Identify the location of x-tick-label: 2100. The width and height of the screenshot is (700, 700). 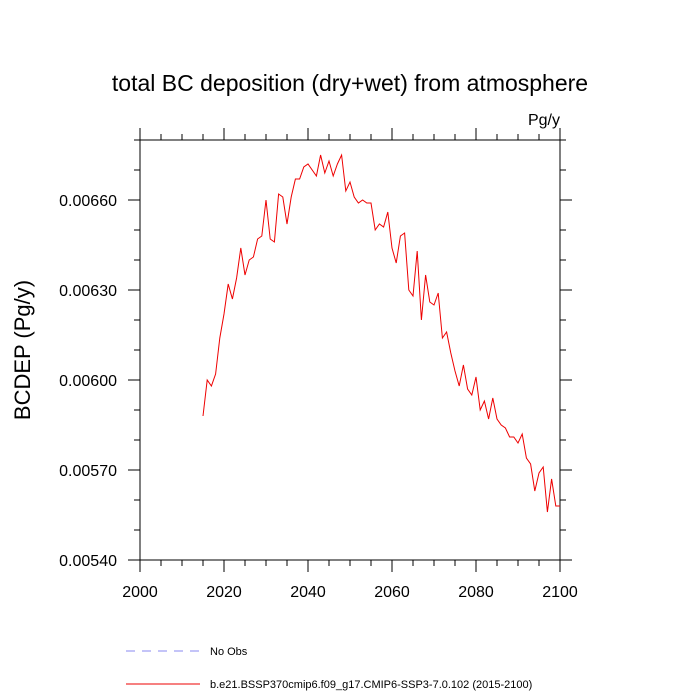
(560, 592).